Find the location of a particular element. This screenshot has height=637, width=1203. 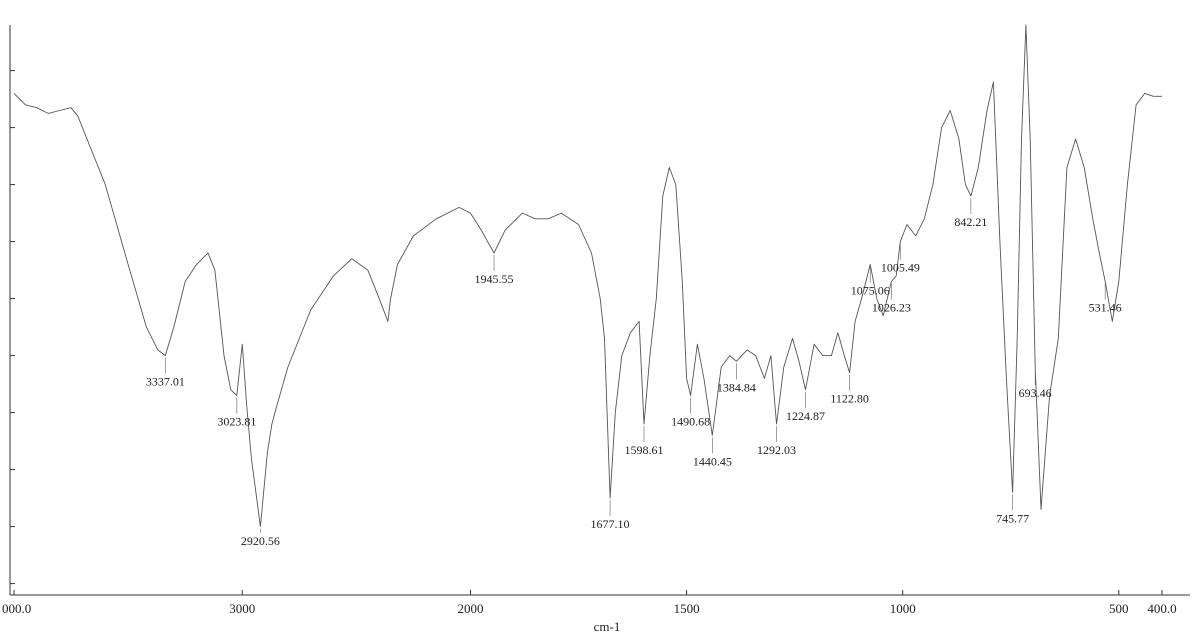

peak-label: 693.46 is located at coordinates (1035, 393).